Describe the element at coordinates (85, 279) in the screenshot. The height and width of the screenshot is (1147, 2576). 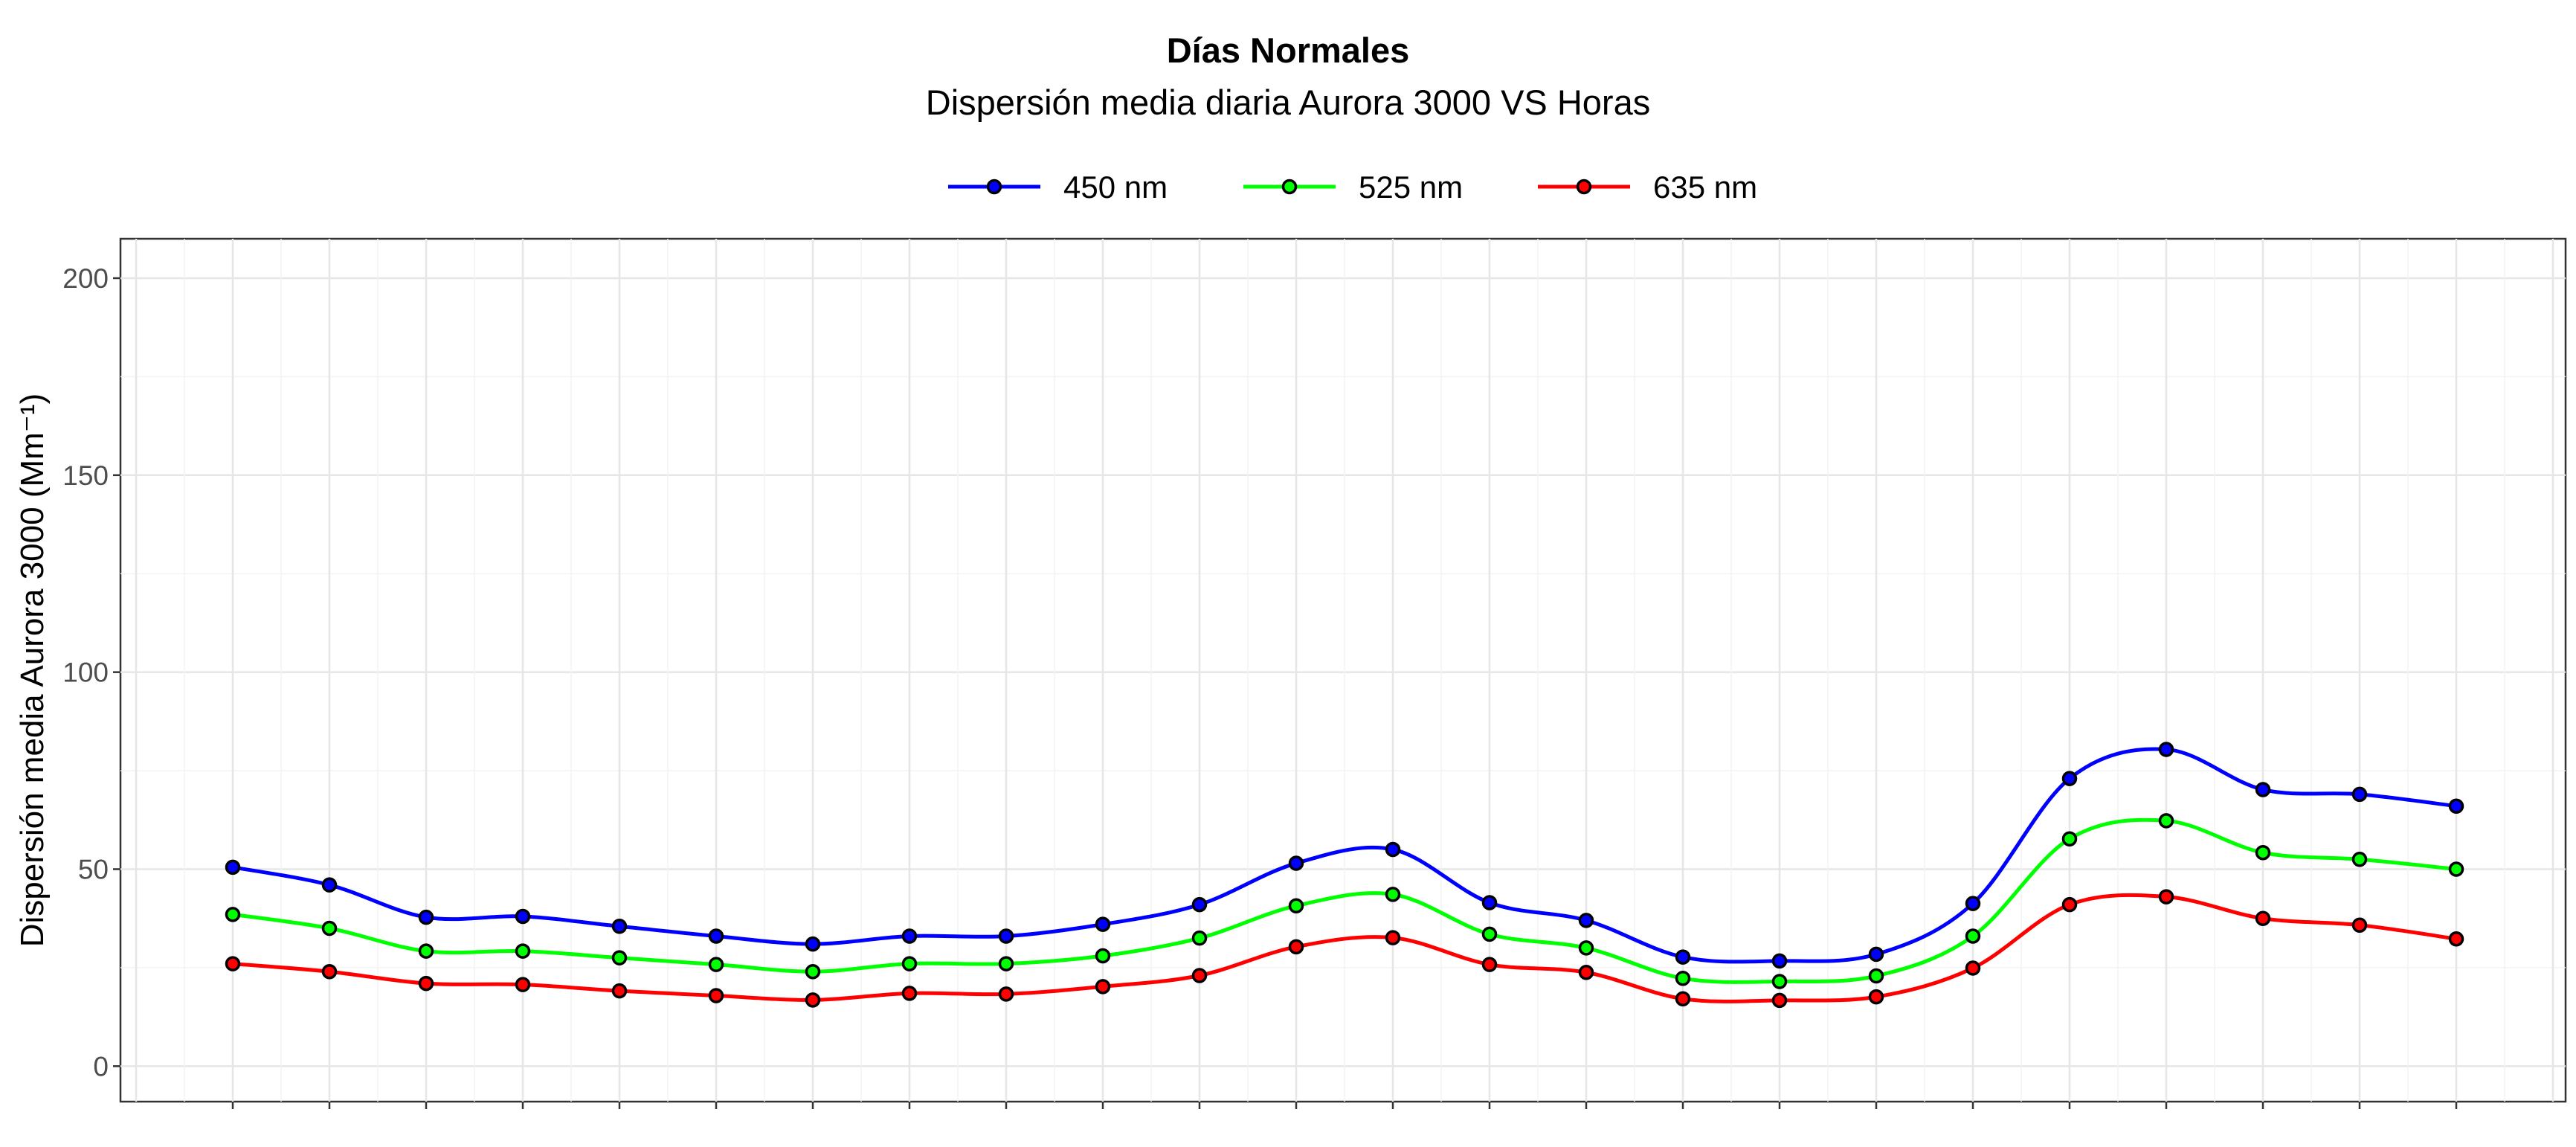
I see `y-tick-label: 200` at that location.